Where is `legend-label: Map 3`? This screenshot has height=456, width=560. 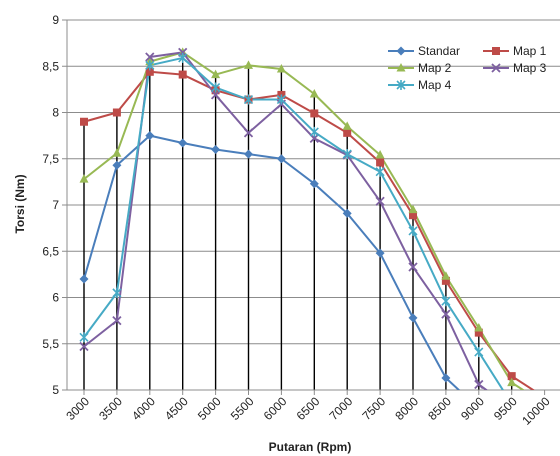 legend-label: Map 3 is located at coordinates (530, 68).